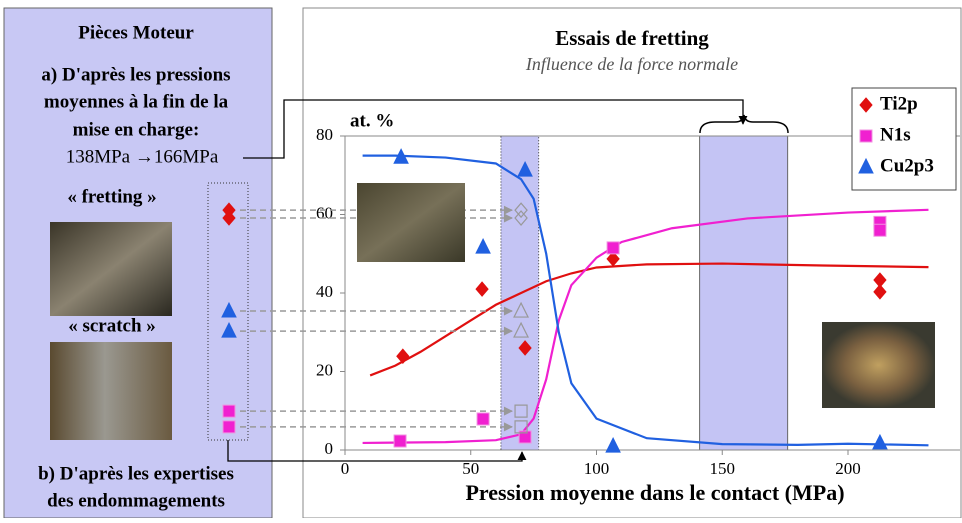  Describe the element at coordinates (324, 134) in the screenshot. I see `y-tick-label: 80` at that location.